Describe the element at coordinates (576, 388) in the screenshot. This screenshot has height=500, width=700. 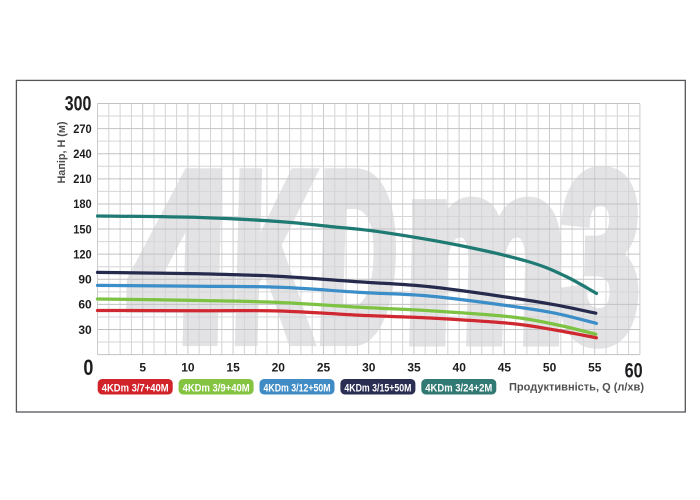
I see `svg-text: Продуктивність, Q (л/хв)` at that location.